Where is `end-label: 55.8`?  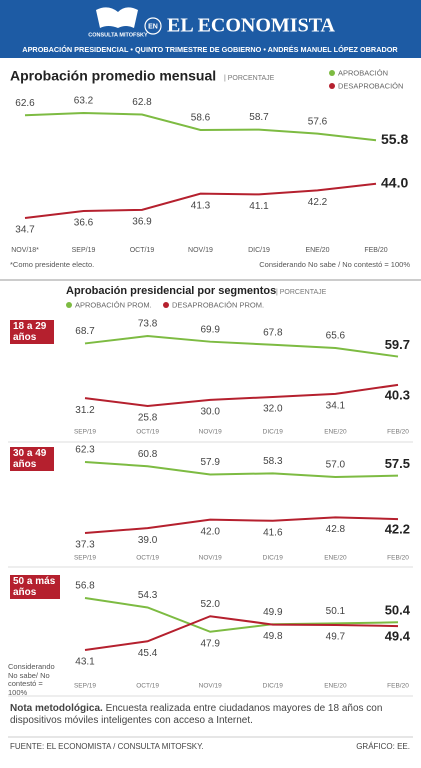 end-label: 55.8 is located at coordinates (394, 139).